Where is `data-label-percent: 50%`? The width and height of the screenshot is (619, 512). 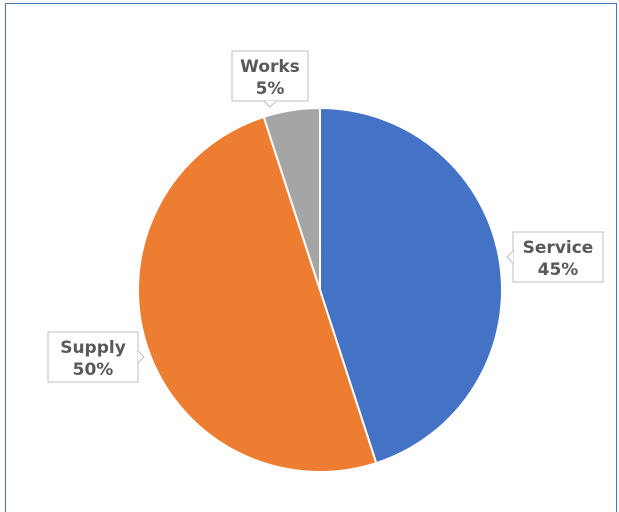
data-label-percent: 50% is located at coordinates (93, 370).